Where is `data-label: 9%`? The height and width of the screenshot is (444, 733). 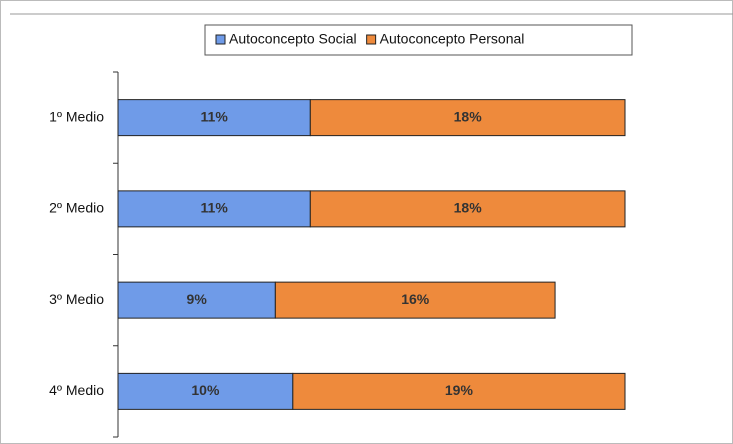 data-label: 9% is located at coordinates (197, 299).